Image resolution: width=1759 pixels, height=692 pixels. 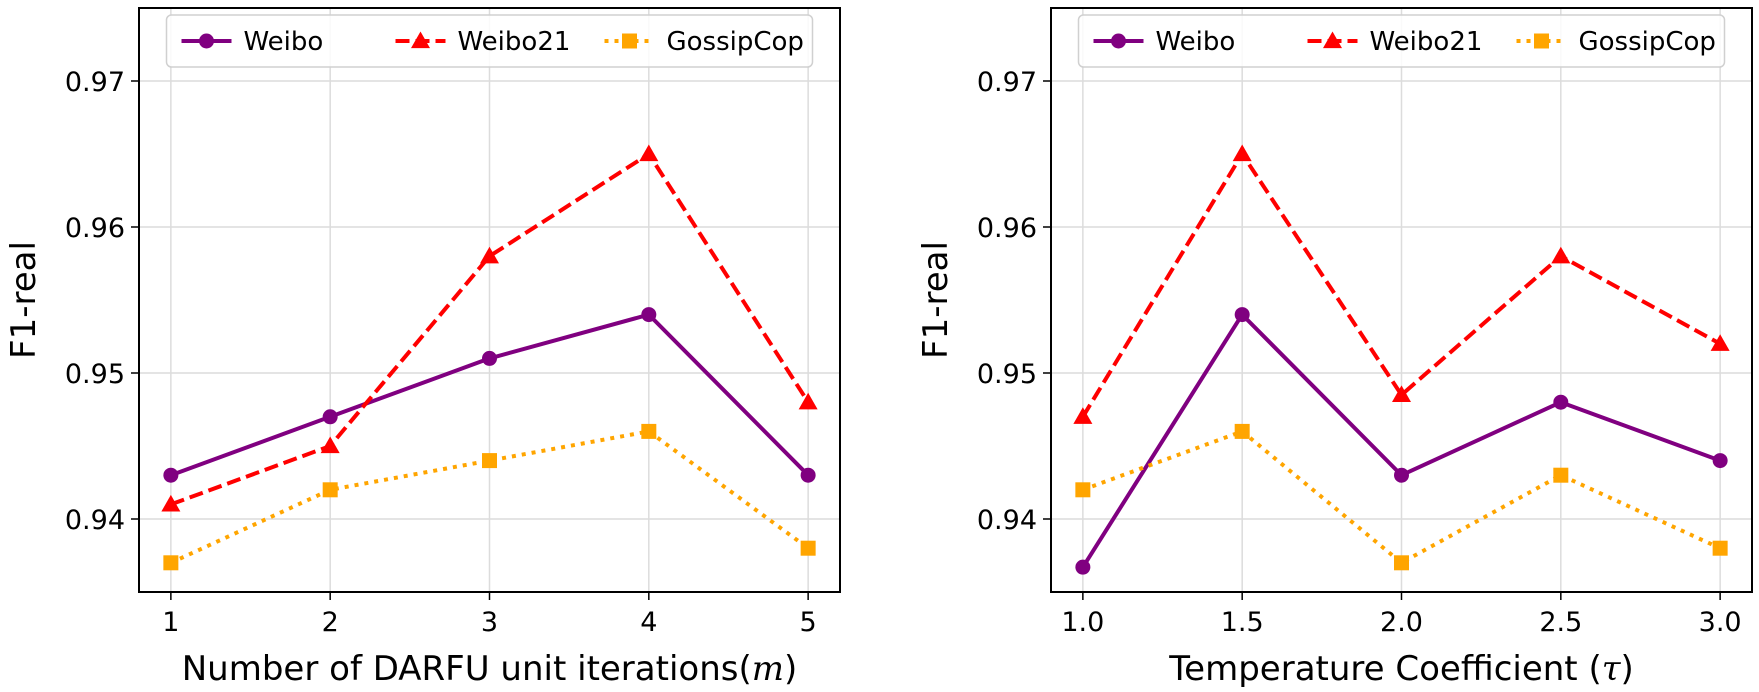 I want to click on series-line-Weibo21, so click(x=1401, y=285).